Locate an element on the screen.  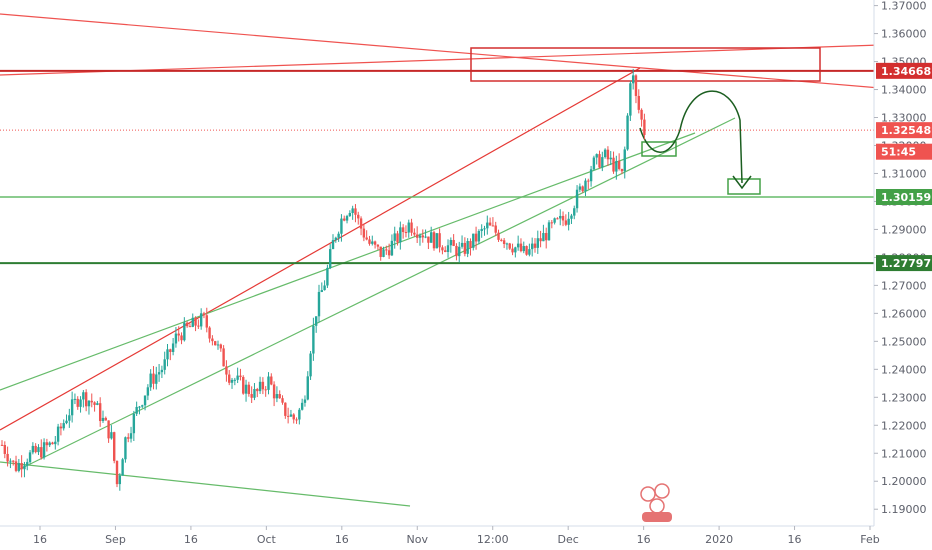
projection-path is located at coordinates (691, 137).